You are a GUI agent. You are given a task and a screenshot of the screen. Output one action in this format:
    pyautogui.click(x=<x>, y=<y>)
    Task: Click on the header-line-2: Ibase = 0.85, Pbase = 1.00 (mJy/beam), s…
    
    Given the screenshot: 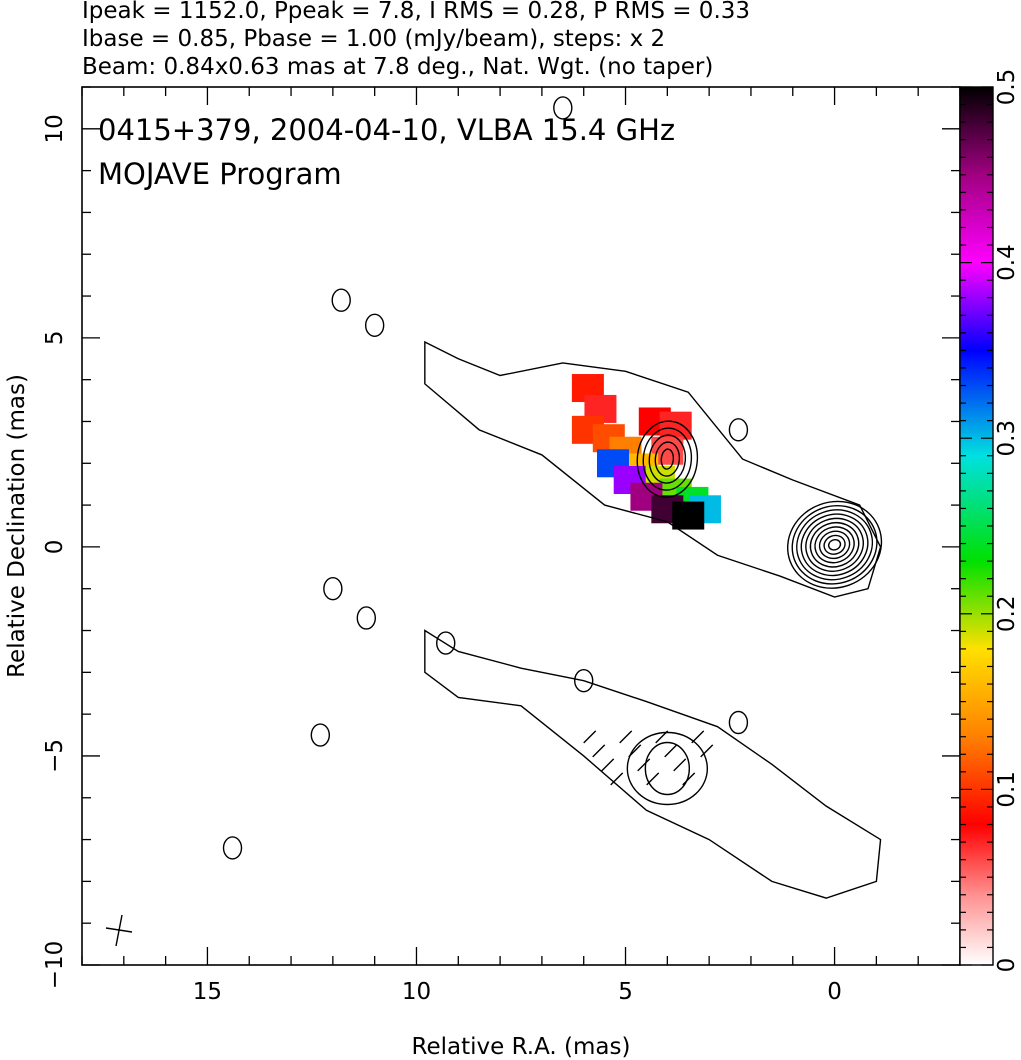 What is the action you would take?
    pyautogui.click(x=373, y=39)
    